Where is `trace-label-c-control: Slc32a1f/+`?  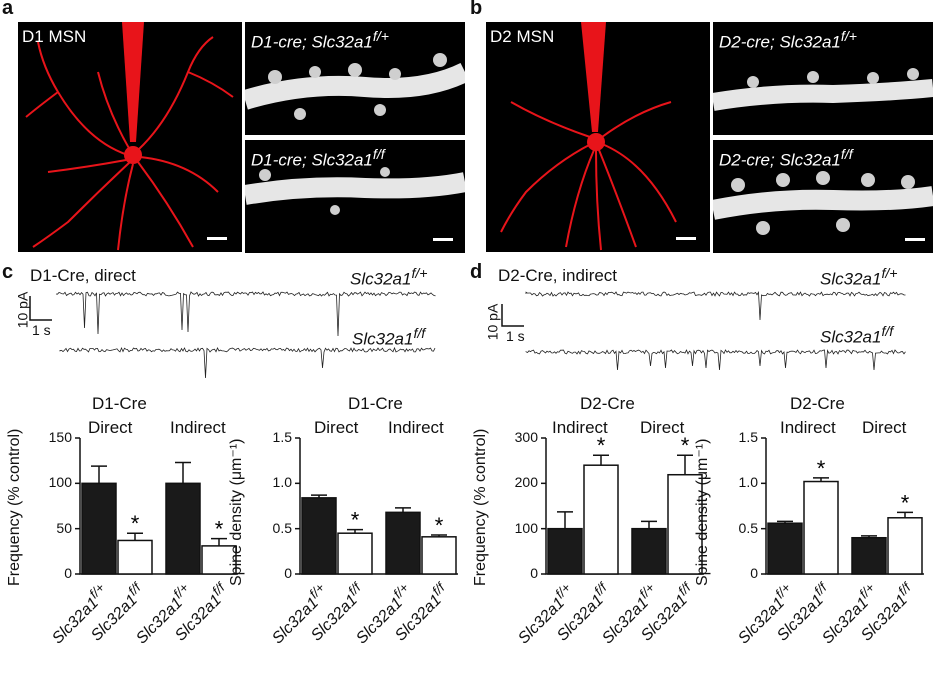 trace-label-c-control: Slc32a1f/+ is located at coordinates (389, 278).